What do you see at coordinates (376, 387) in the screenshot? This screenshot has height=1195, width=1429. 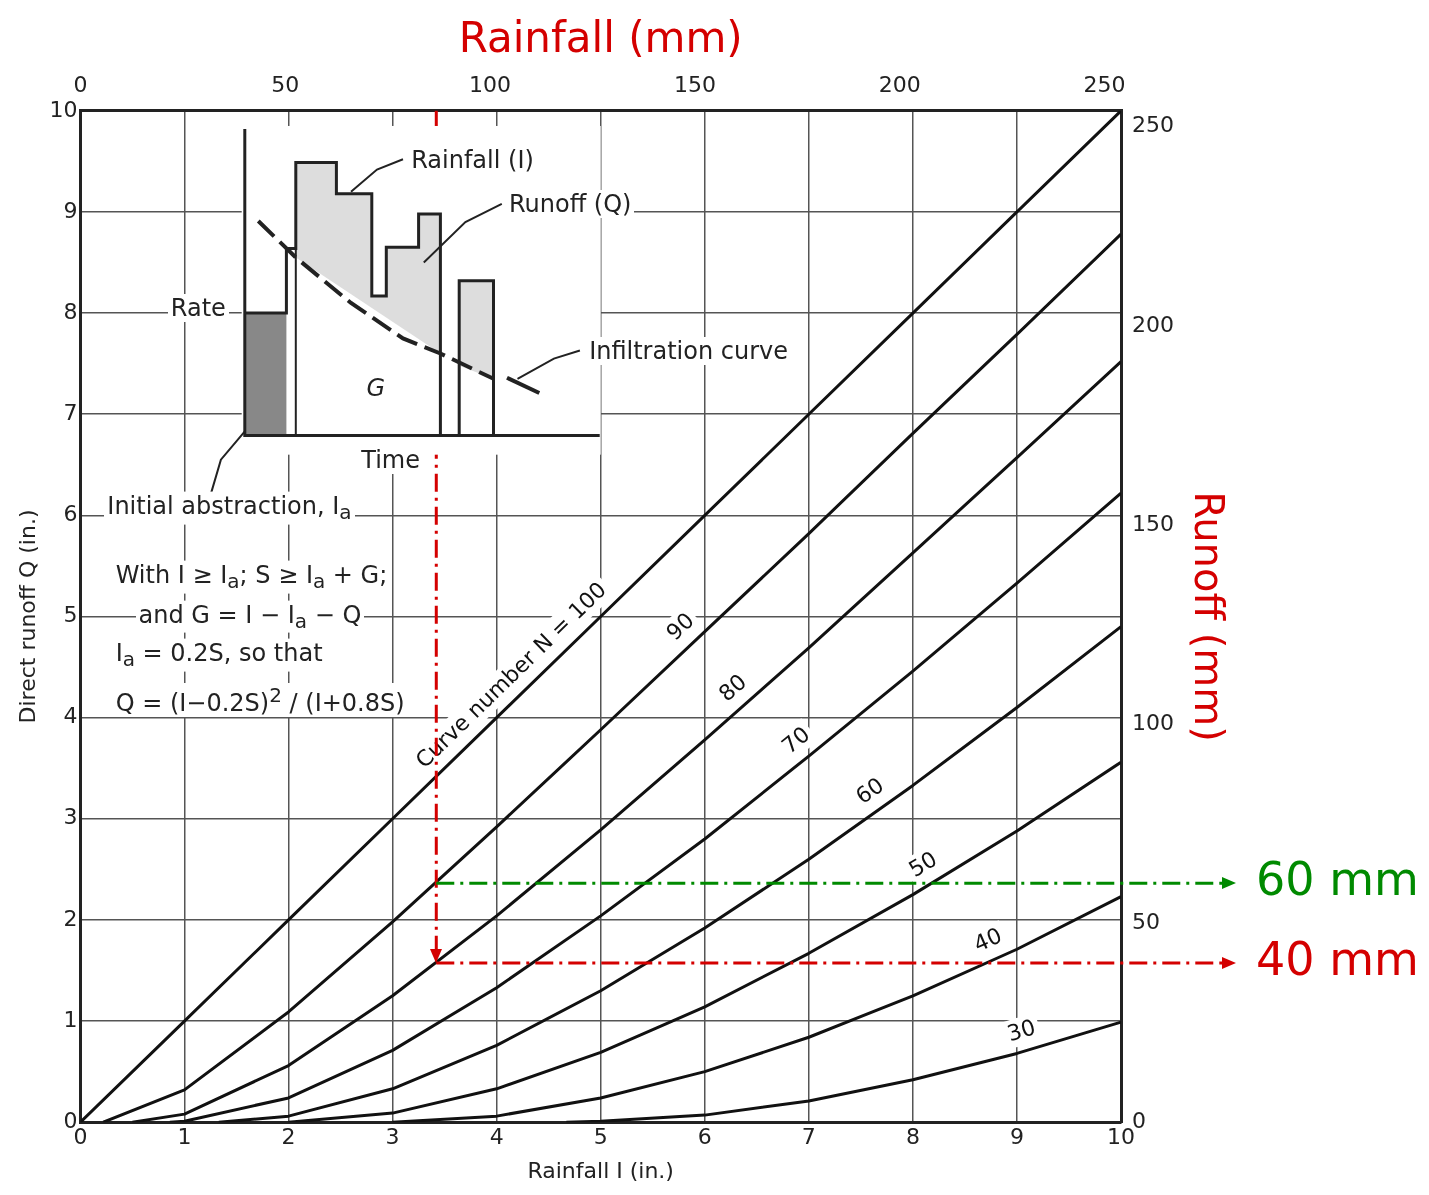 I see `annotation: G` at bounding box center [376, 387].